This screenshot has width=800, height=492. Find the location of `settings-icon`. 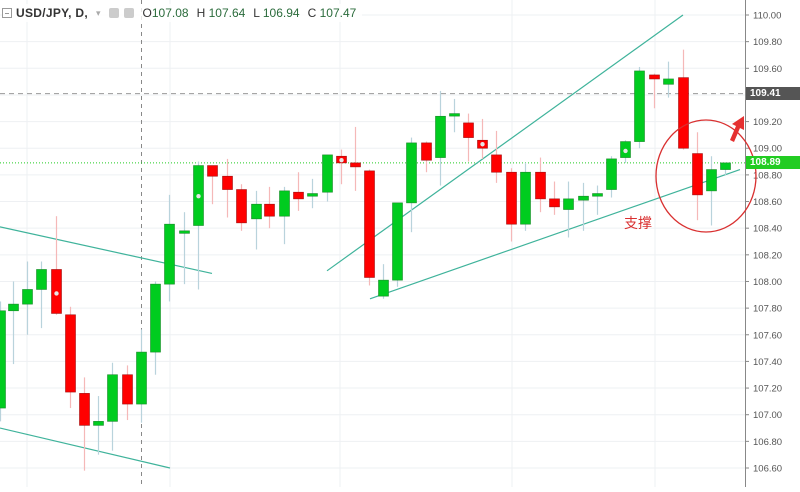

settings-icon is located at coordinates (113, 13).